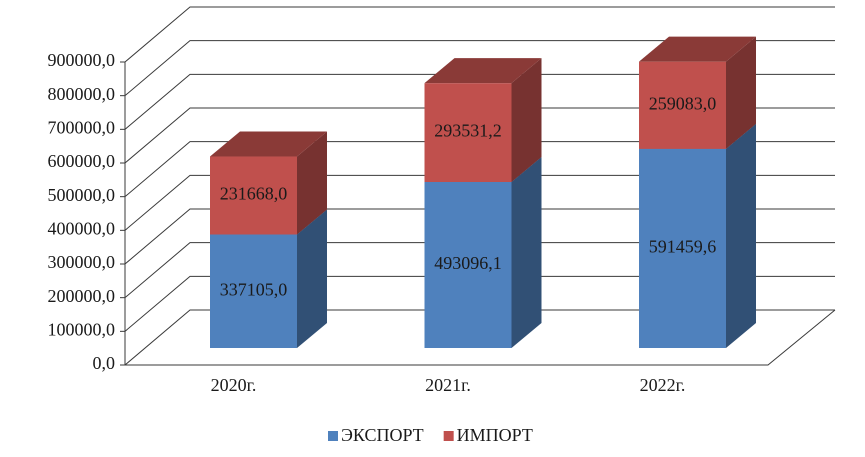  I want to click on y-tick-label: 400000,0, so click(82, 228).